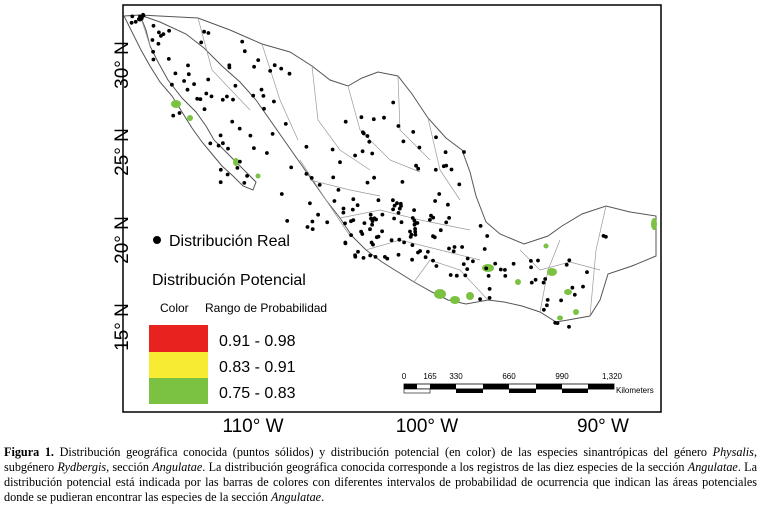 The image size is (761, 522). What do you see at coordinates (427, 426) in the screenshot?
I see `longitude-label-100w: 100° W` at bounding box center [427, 426].